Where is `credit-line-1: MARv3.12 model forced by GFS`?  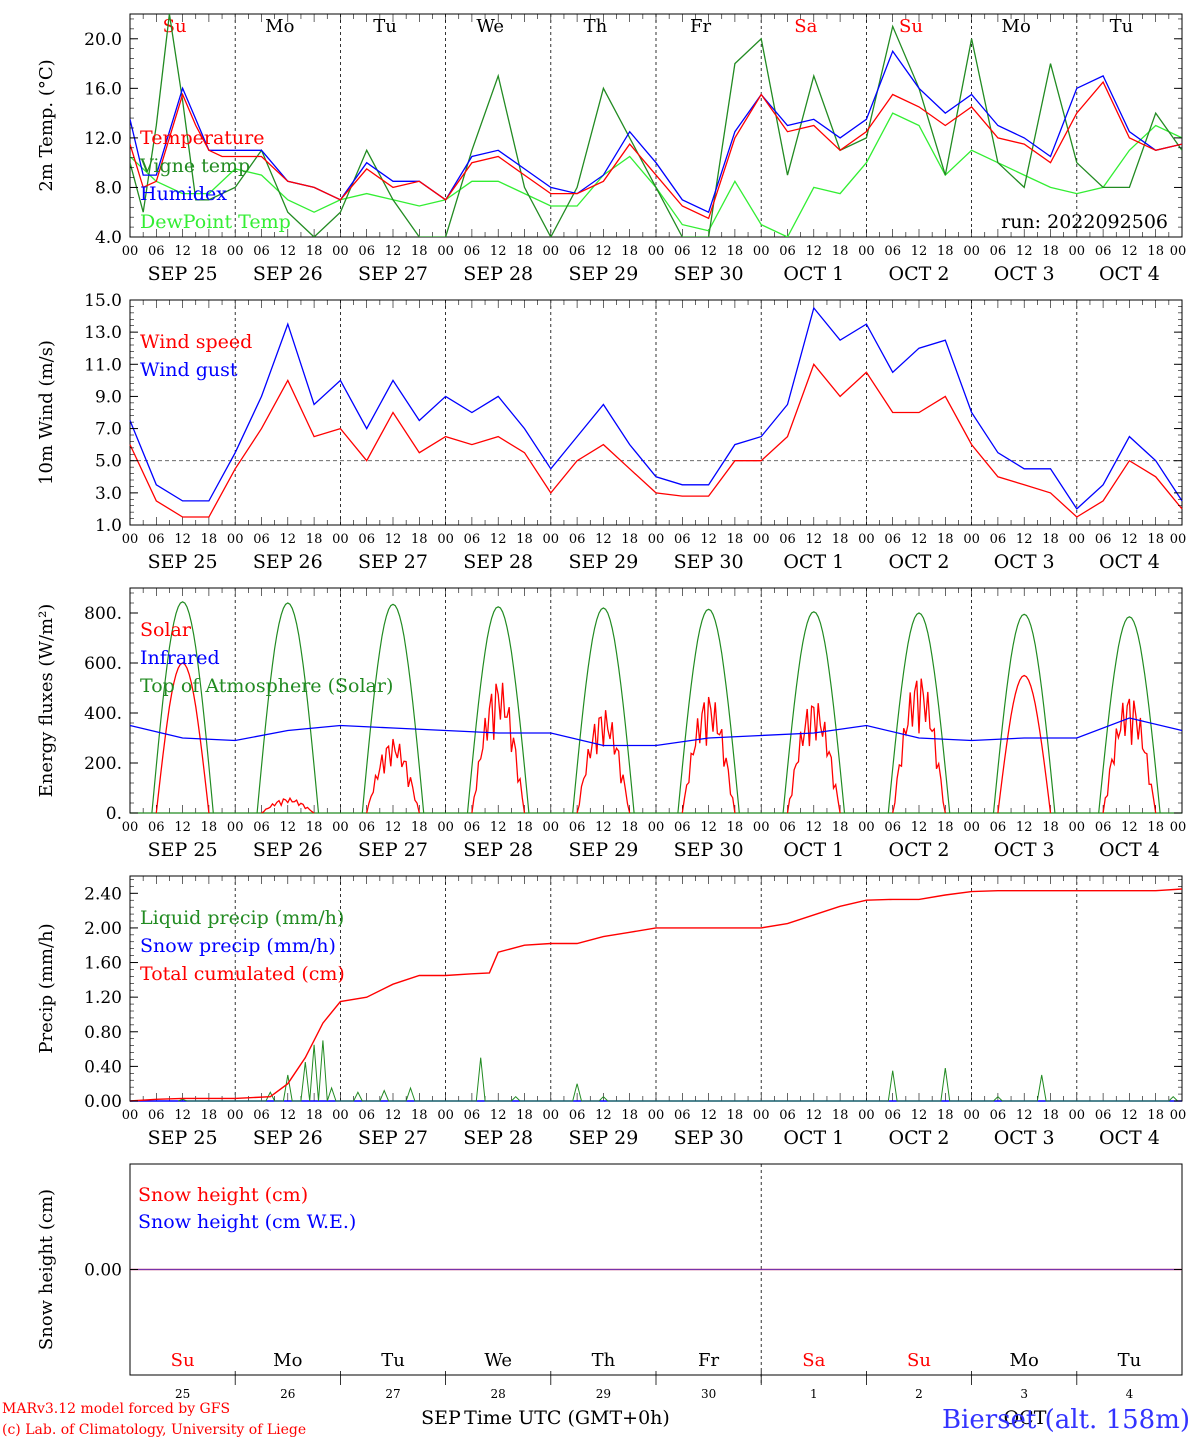 credit-line-1: MARv3.12 model forced by GFS is located at coordinates (116, 1409).